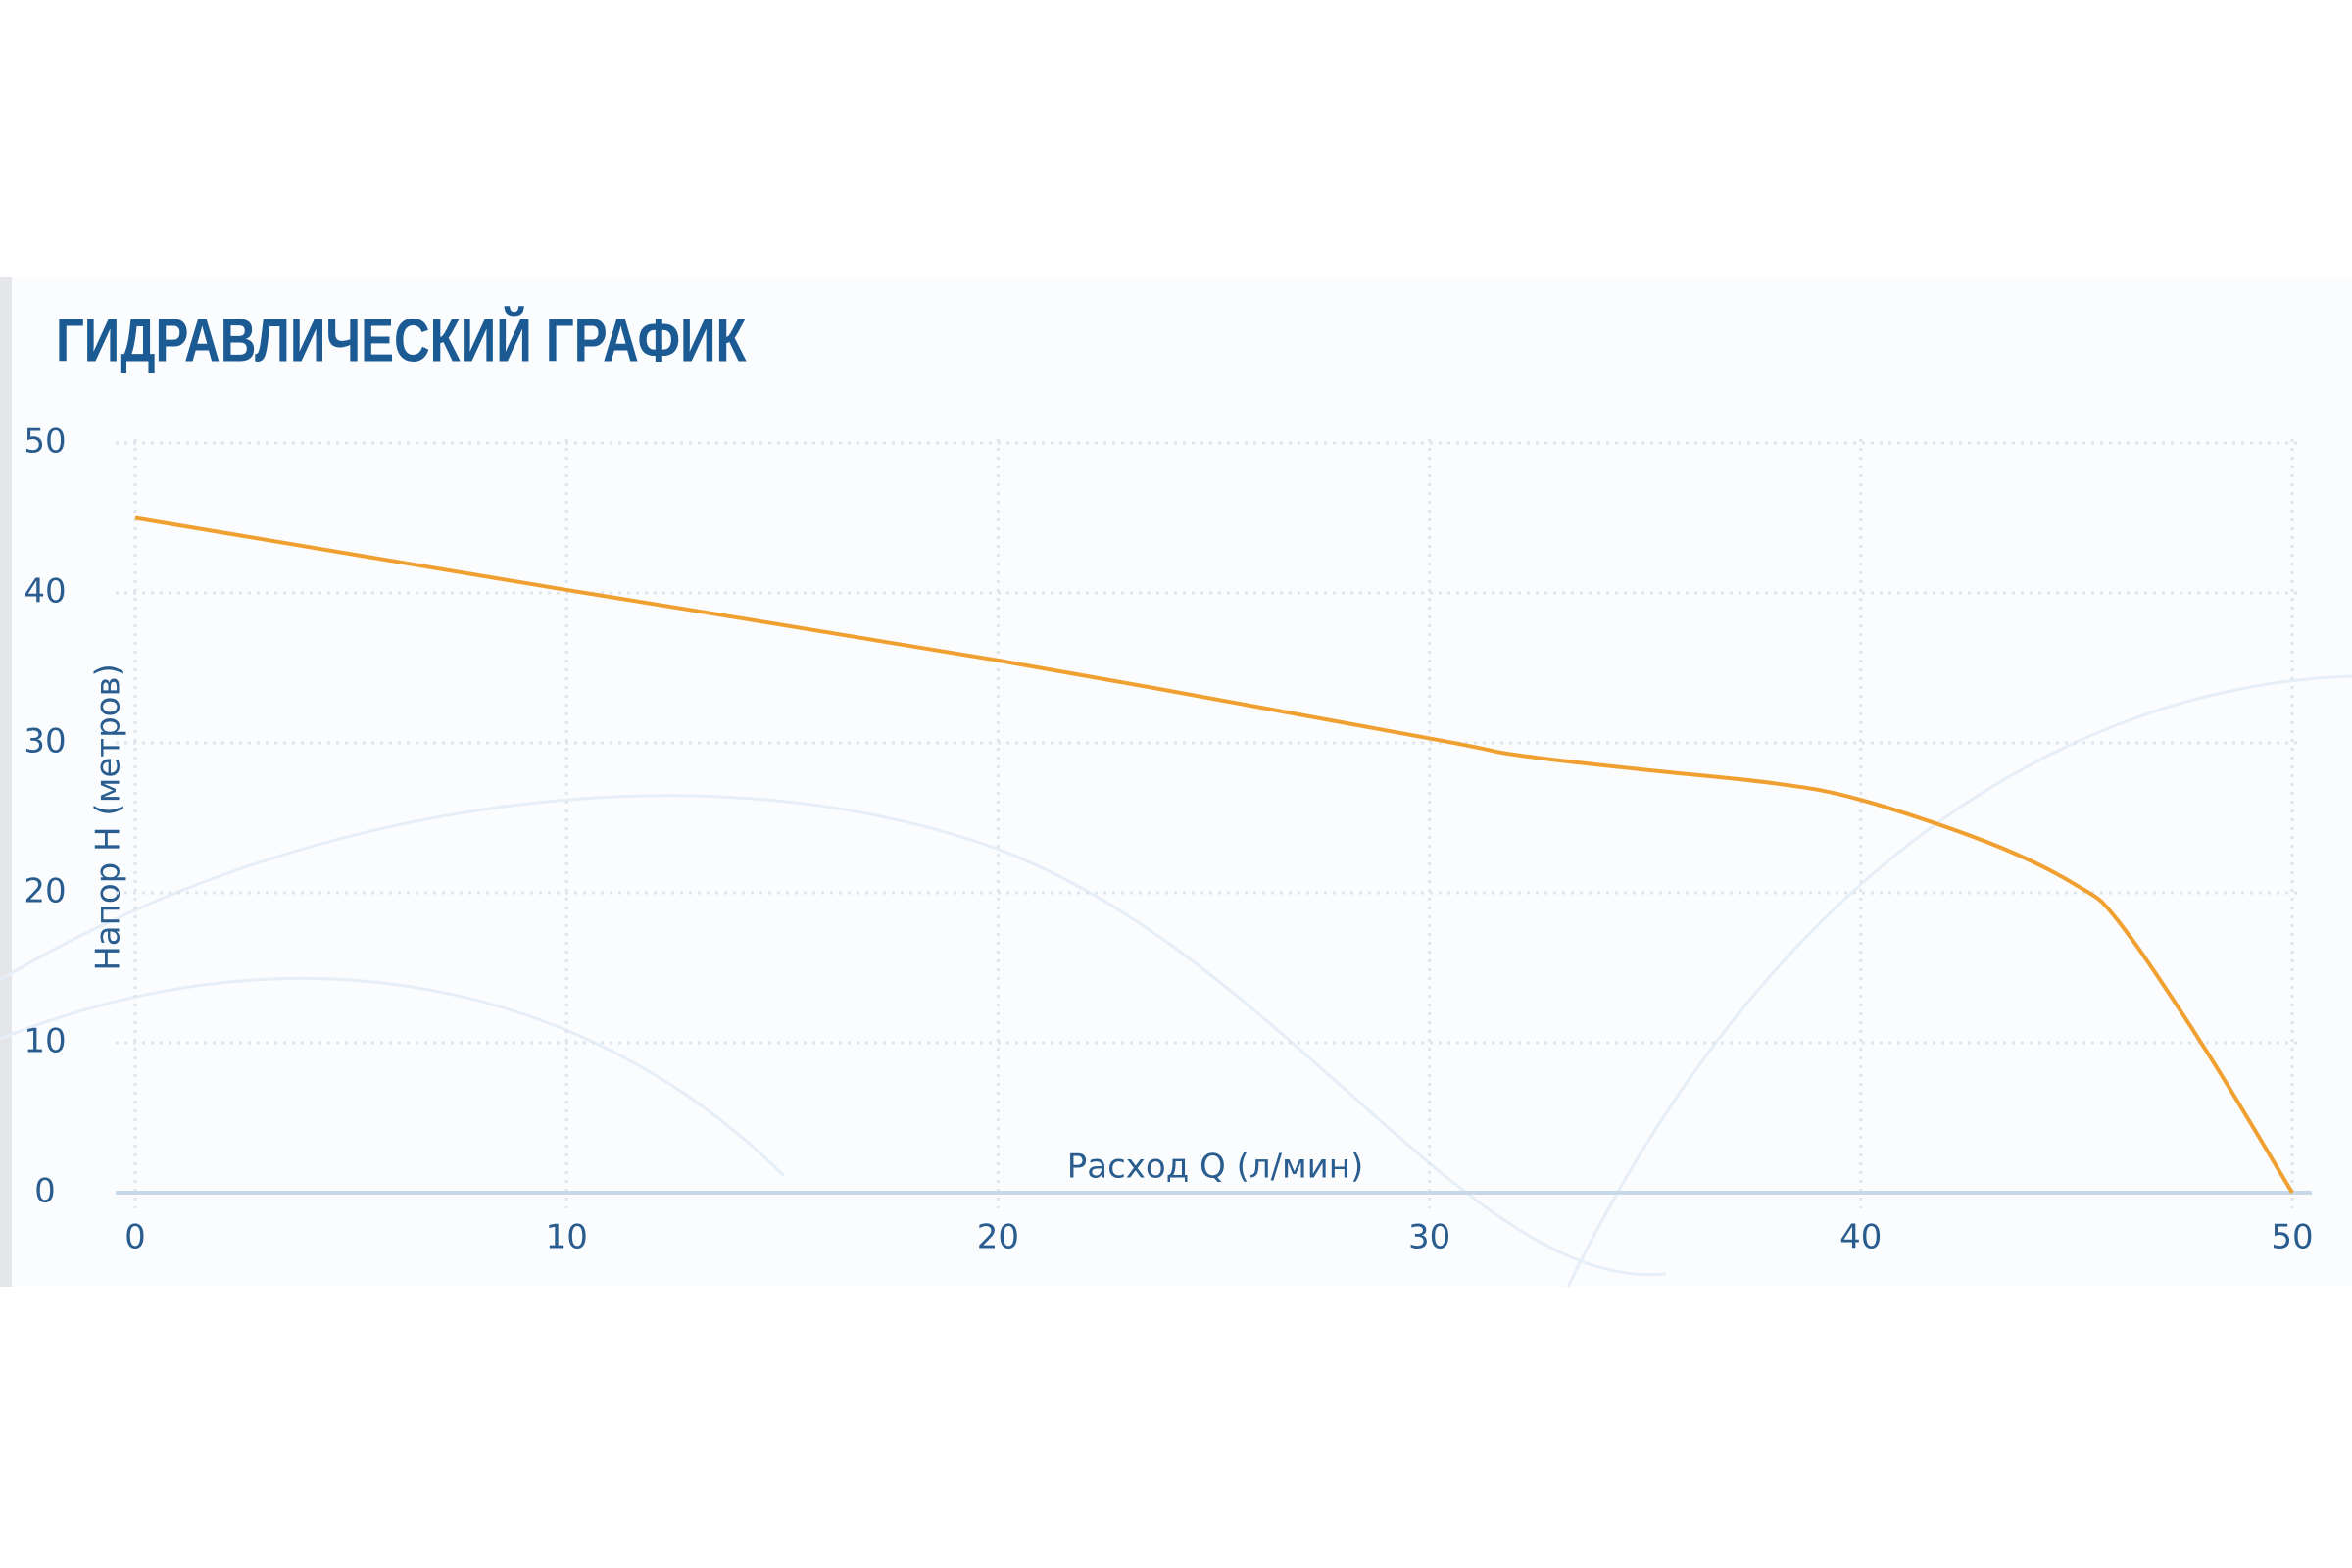  I want to click on x-tick-label: 10, so click(567, 1237).